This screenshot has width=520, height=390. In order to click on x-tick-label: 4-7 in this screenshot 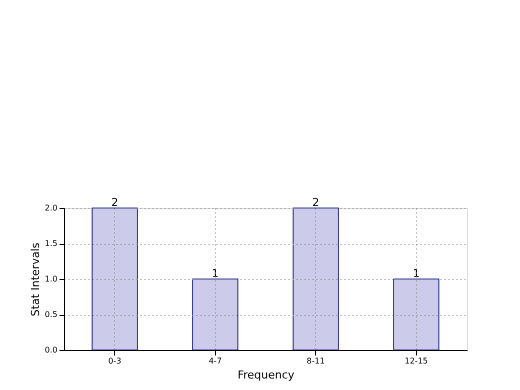, I will do `click(215, 361)`.